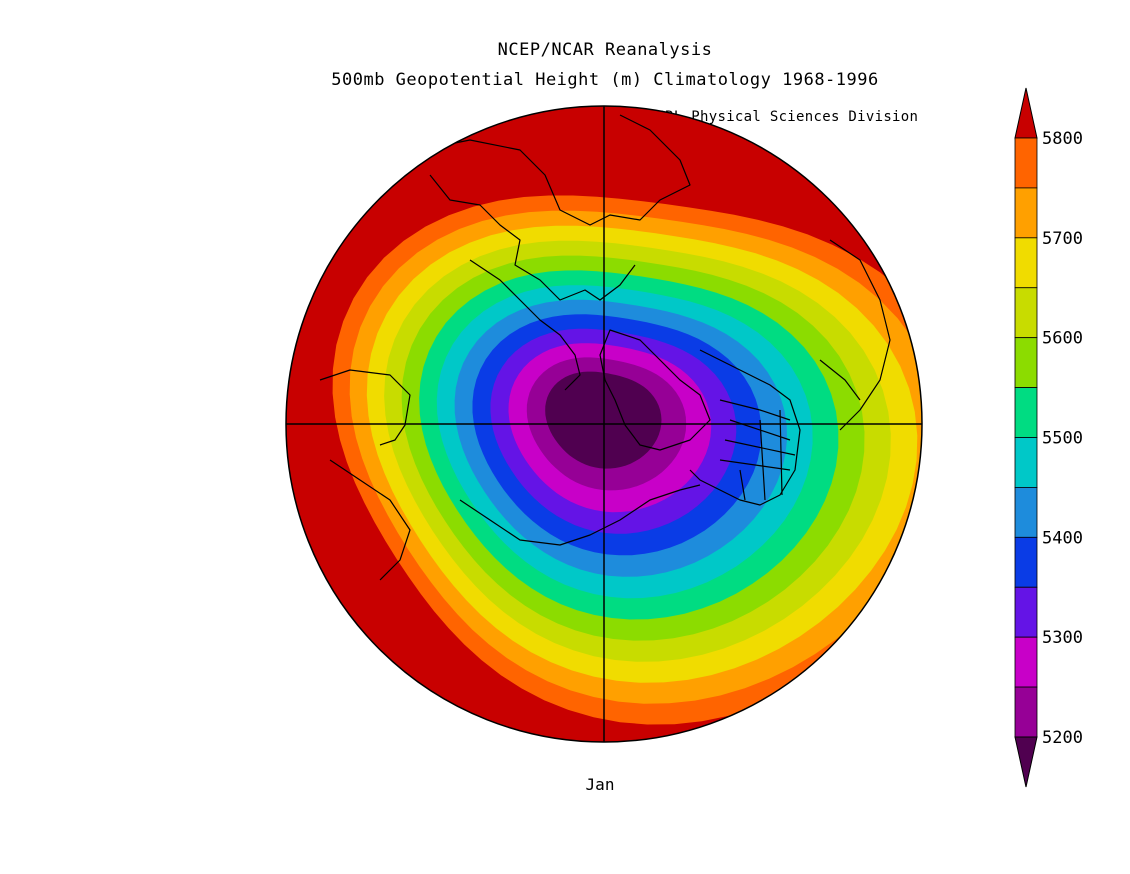 This screenshot has height=874, width=1130. Describe the element at coordinates (1026, 762) in the screenshot. I see `colorbar-extend-bottom` at that location.